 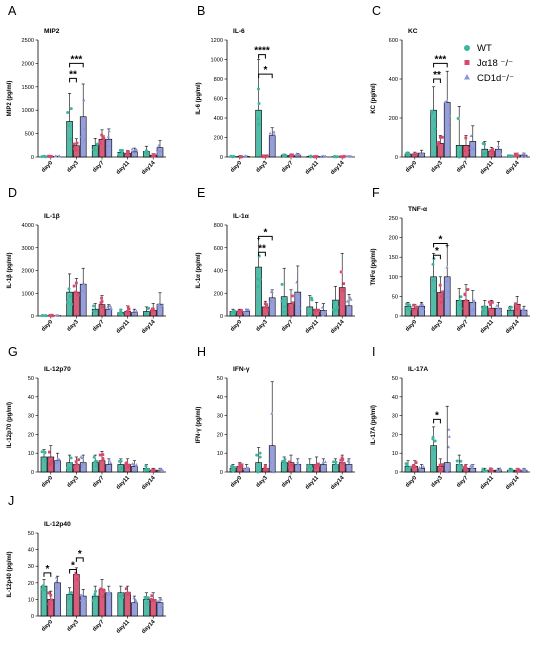 What do you see at coordinates (51, 608) in the screenshot?
I see `bar-ja18-day0` at bounding box center [51, 608].